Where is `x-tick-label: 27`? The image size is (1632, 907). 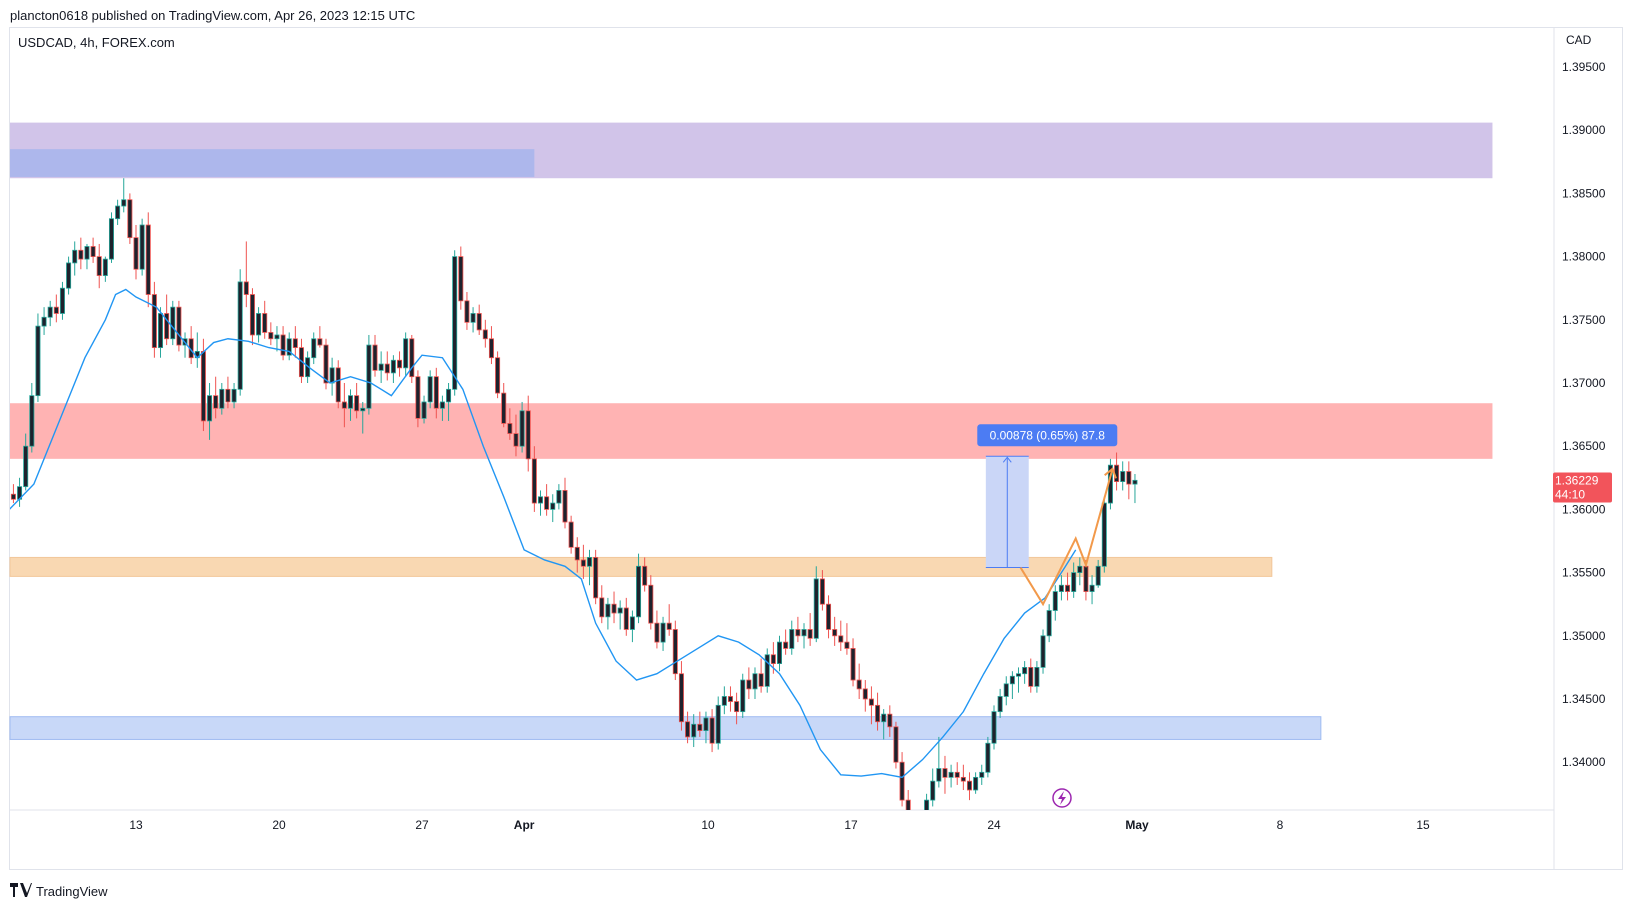 x-tick-label: 27 is located at coordinates (422, 825).